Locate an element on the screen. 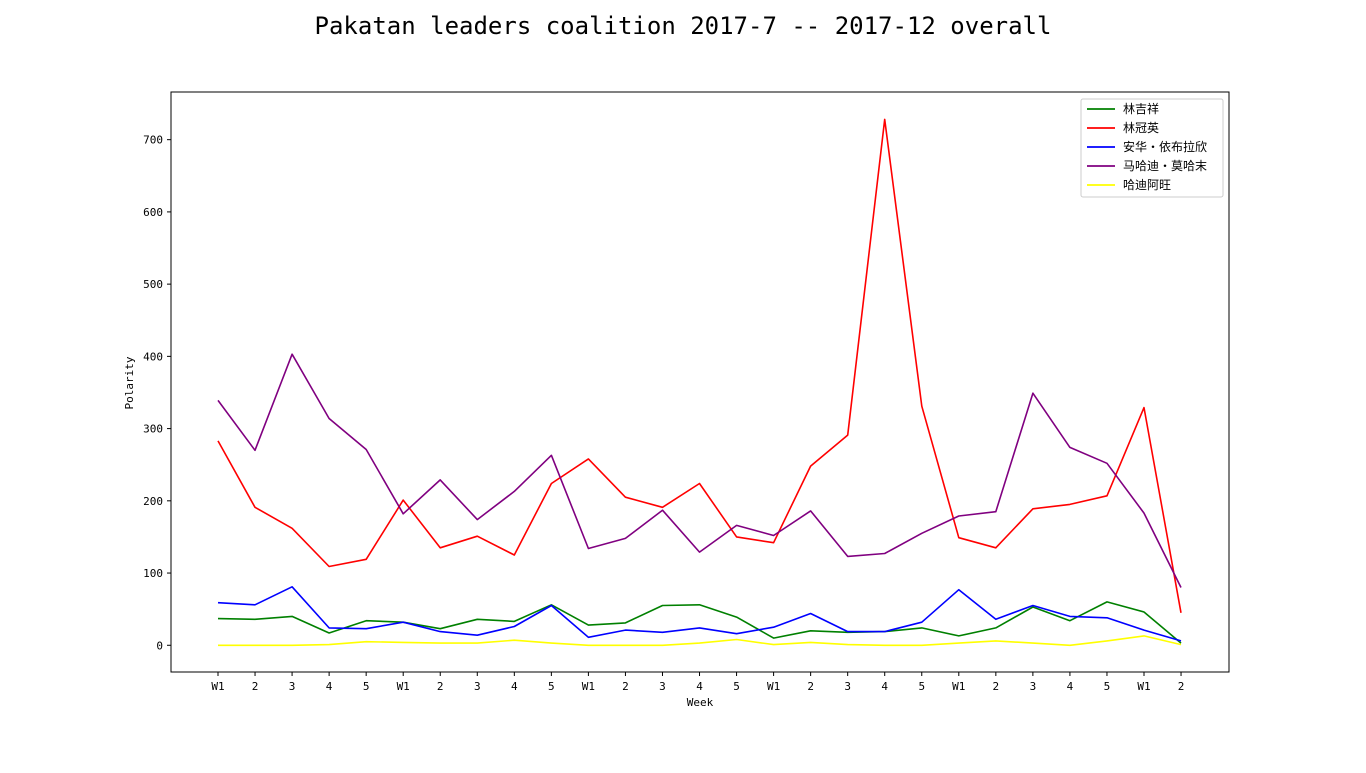 The image size is (1366, 773). y-tick-label: 100 is located at coordinates (153, 573).